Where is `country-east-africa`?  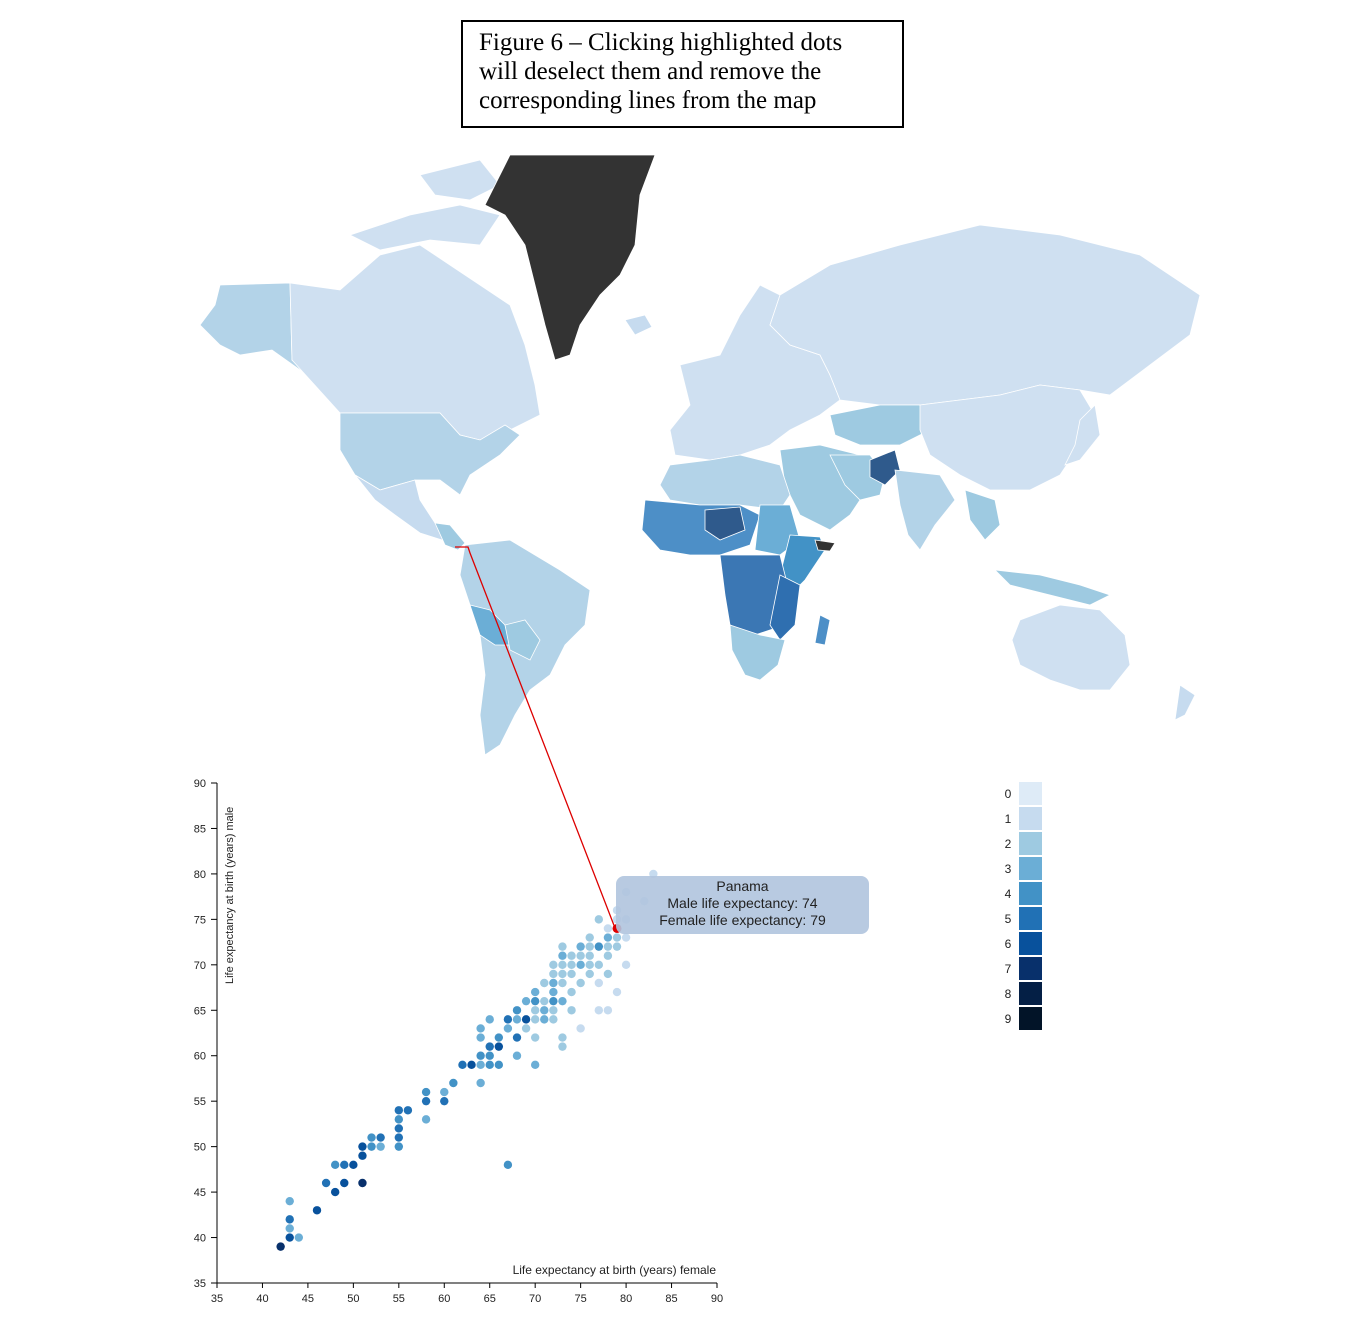
country-east-africa is located at coordinates (785, 607).